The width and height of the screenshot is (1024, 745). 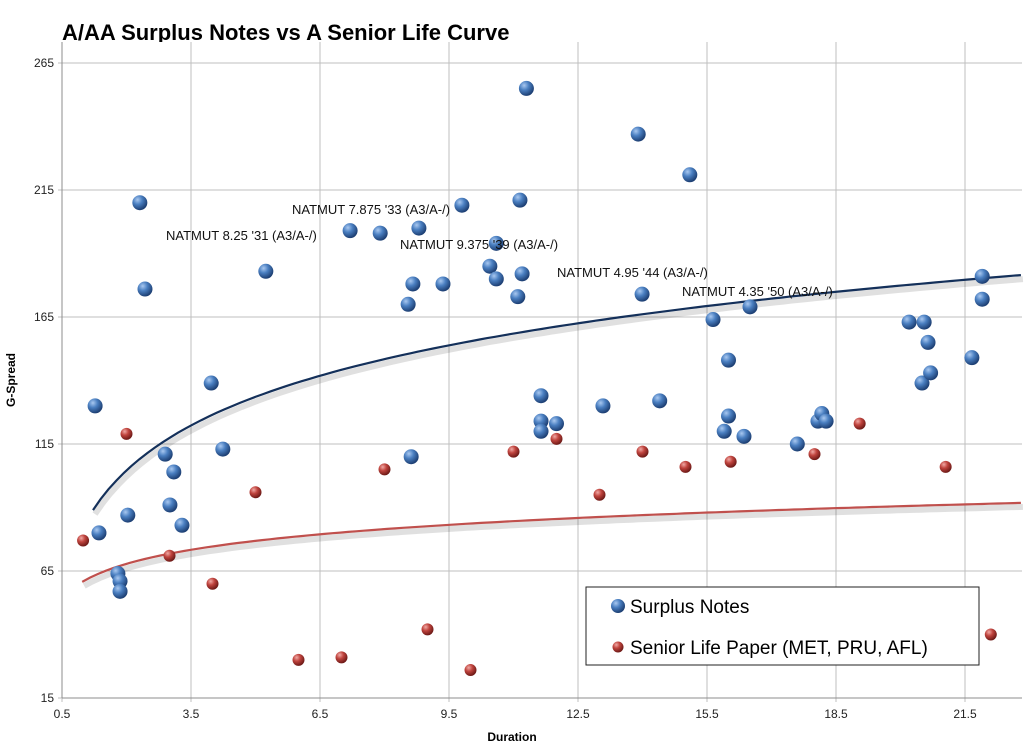 What do you see at coordinates (707, 714) in the screenshot?
I see `x-tick-label: 15.5` at bounding box center [707, 714].